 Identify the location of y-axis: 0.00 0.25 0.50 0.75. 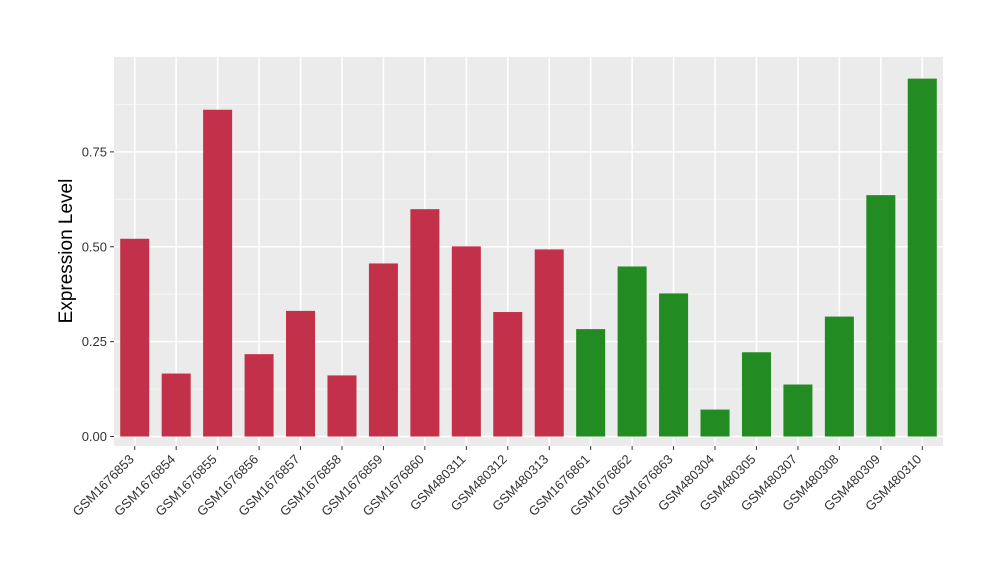
(98, 294).